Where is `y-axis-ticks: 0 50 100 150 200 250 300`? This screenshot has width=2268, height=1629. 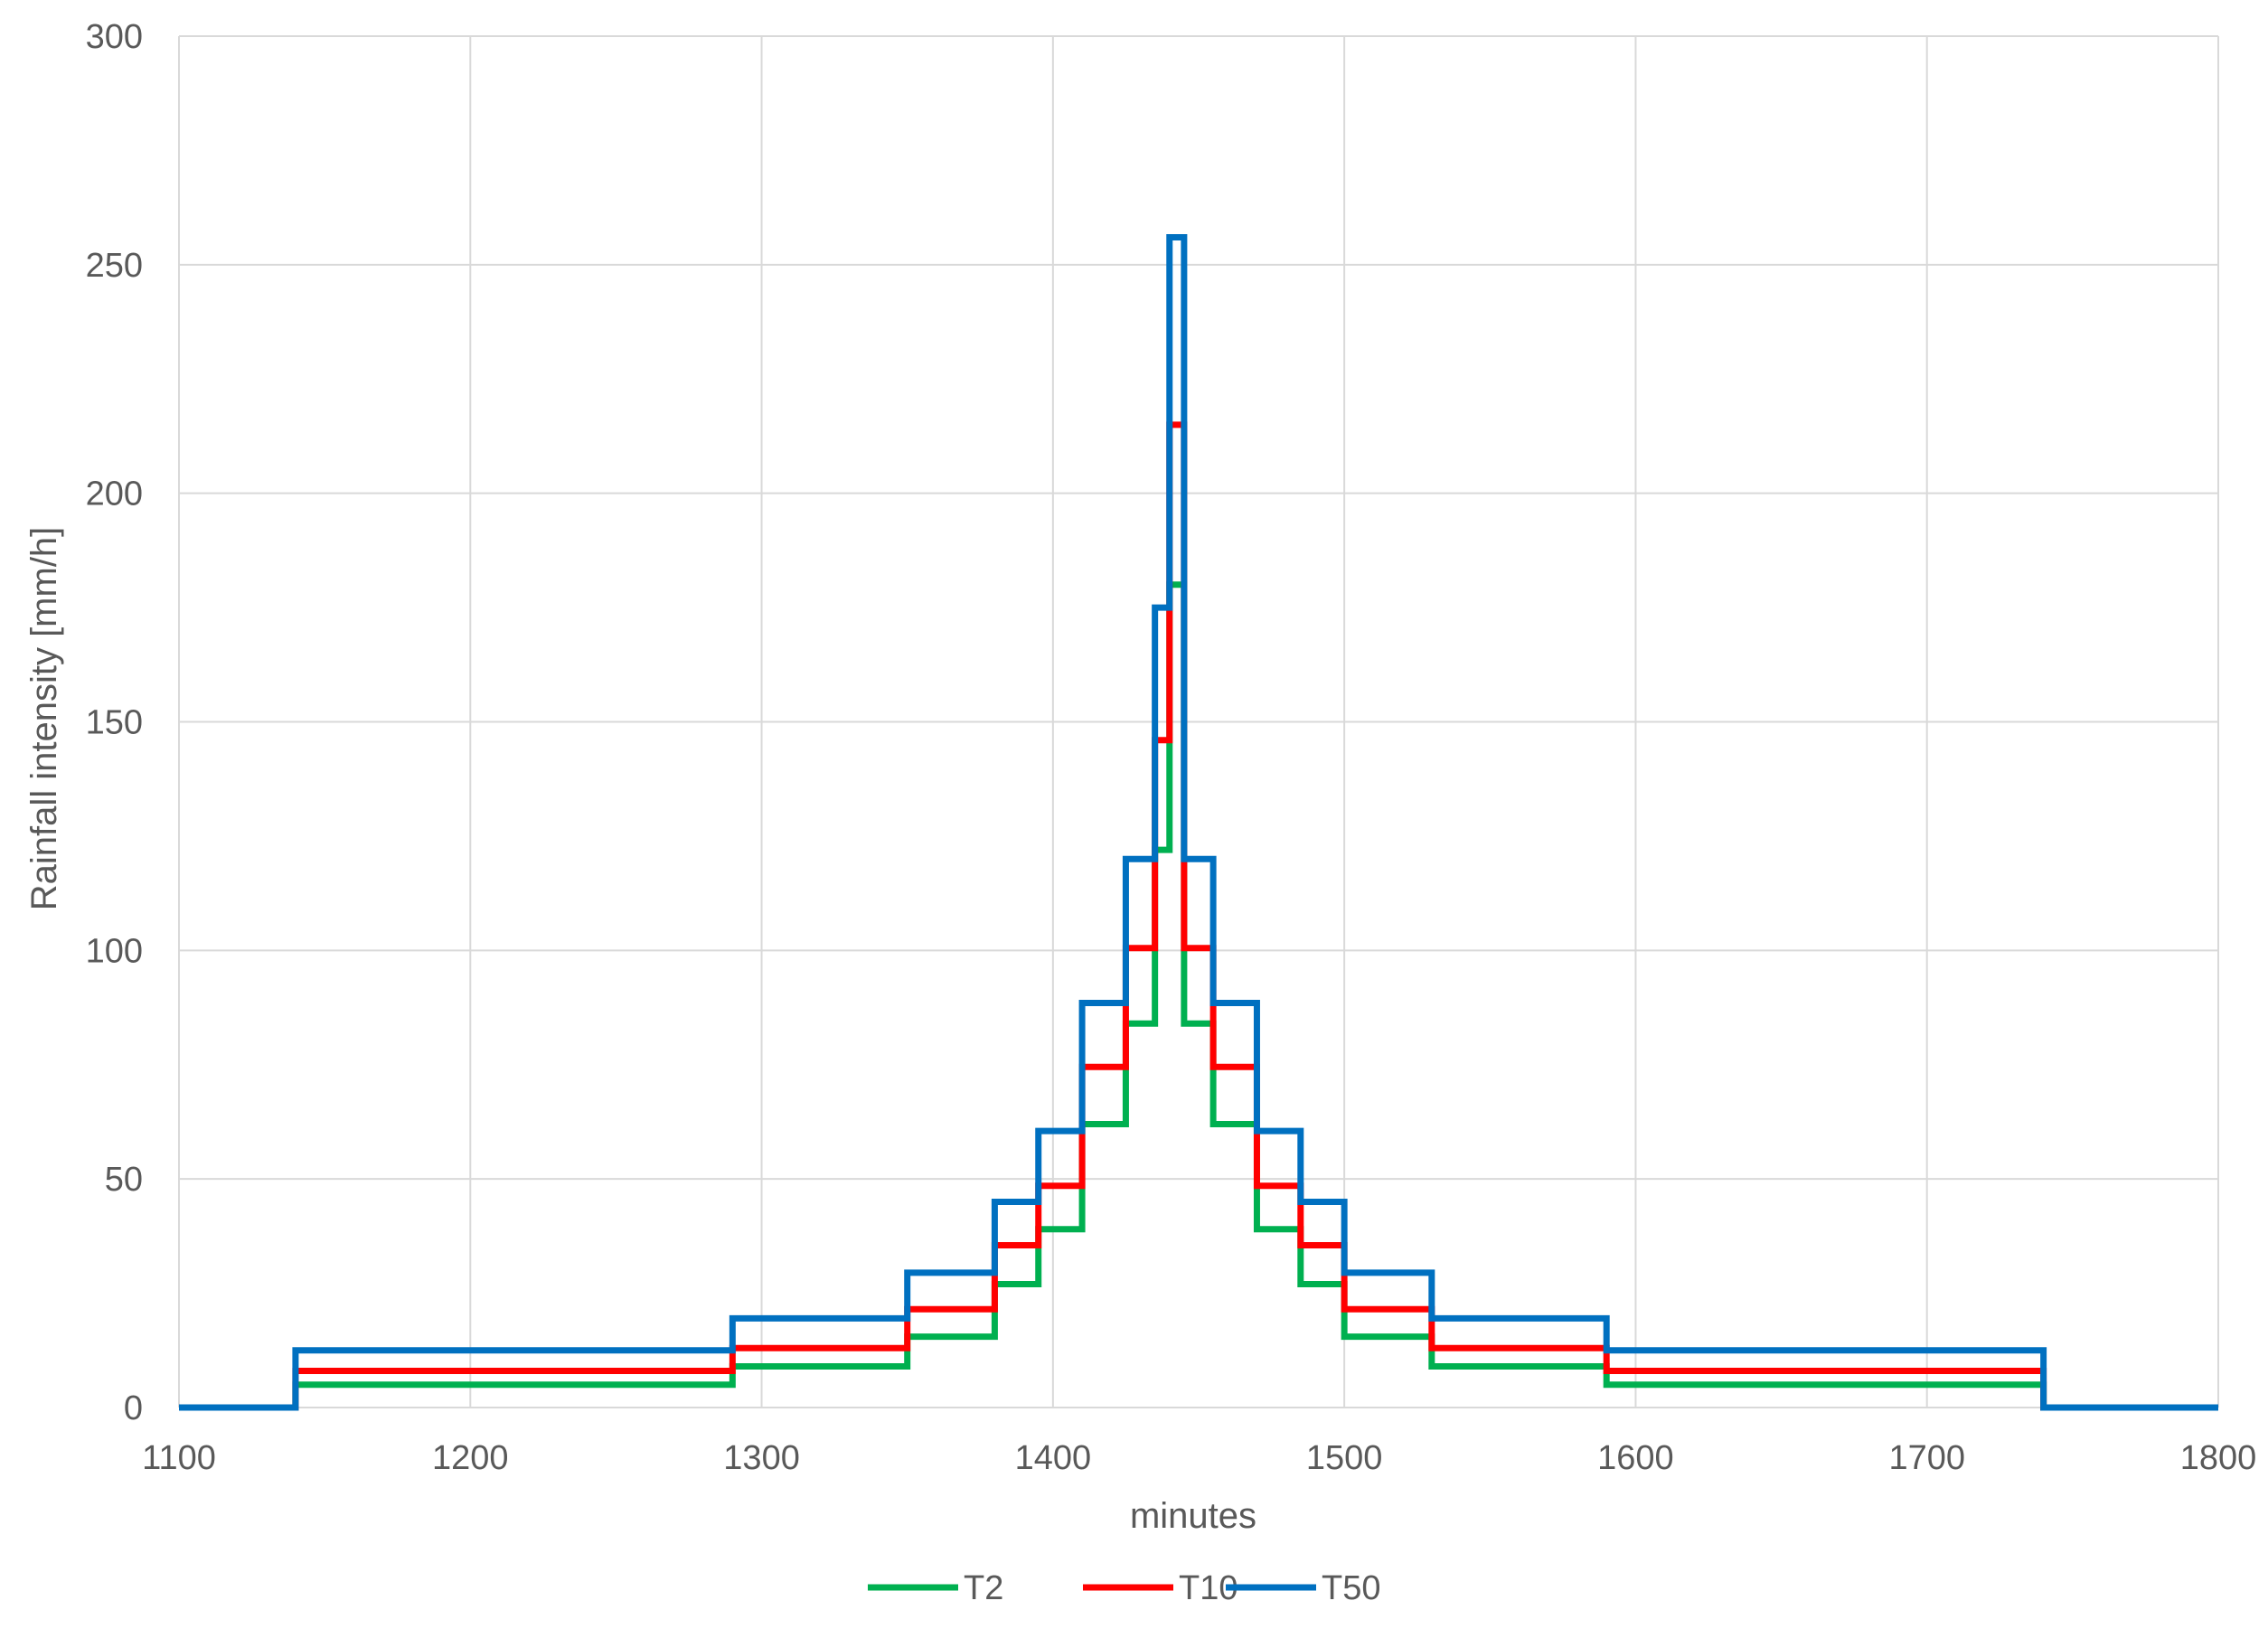 y-axis-ticks: 0 50 100 150 200 250 300 is located at coordinates (114, 723).